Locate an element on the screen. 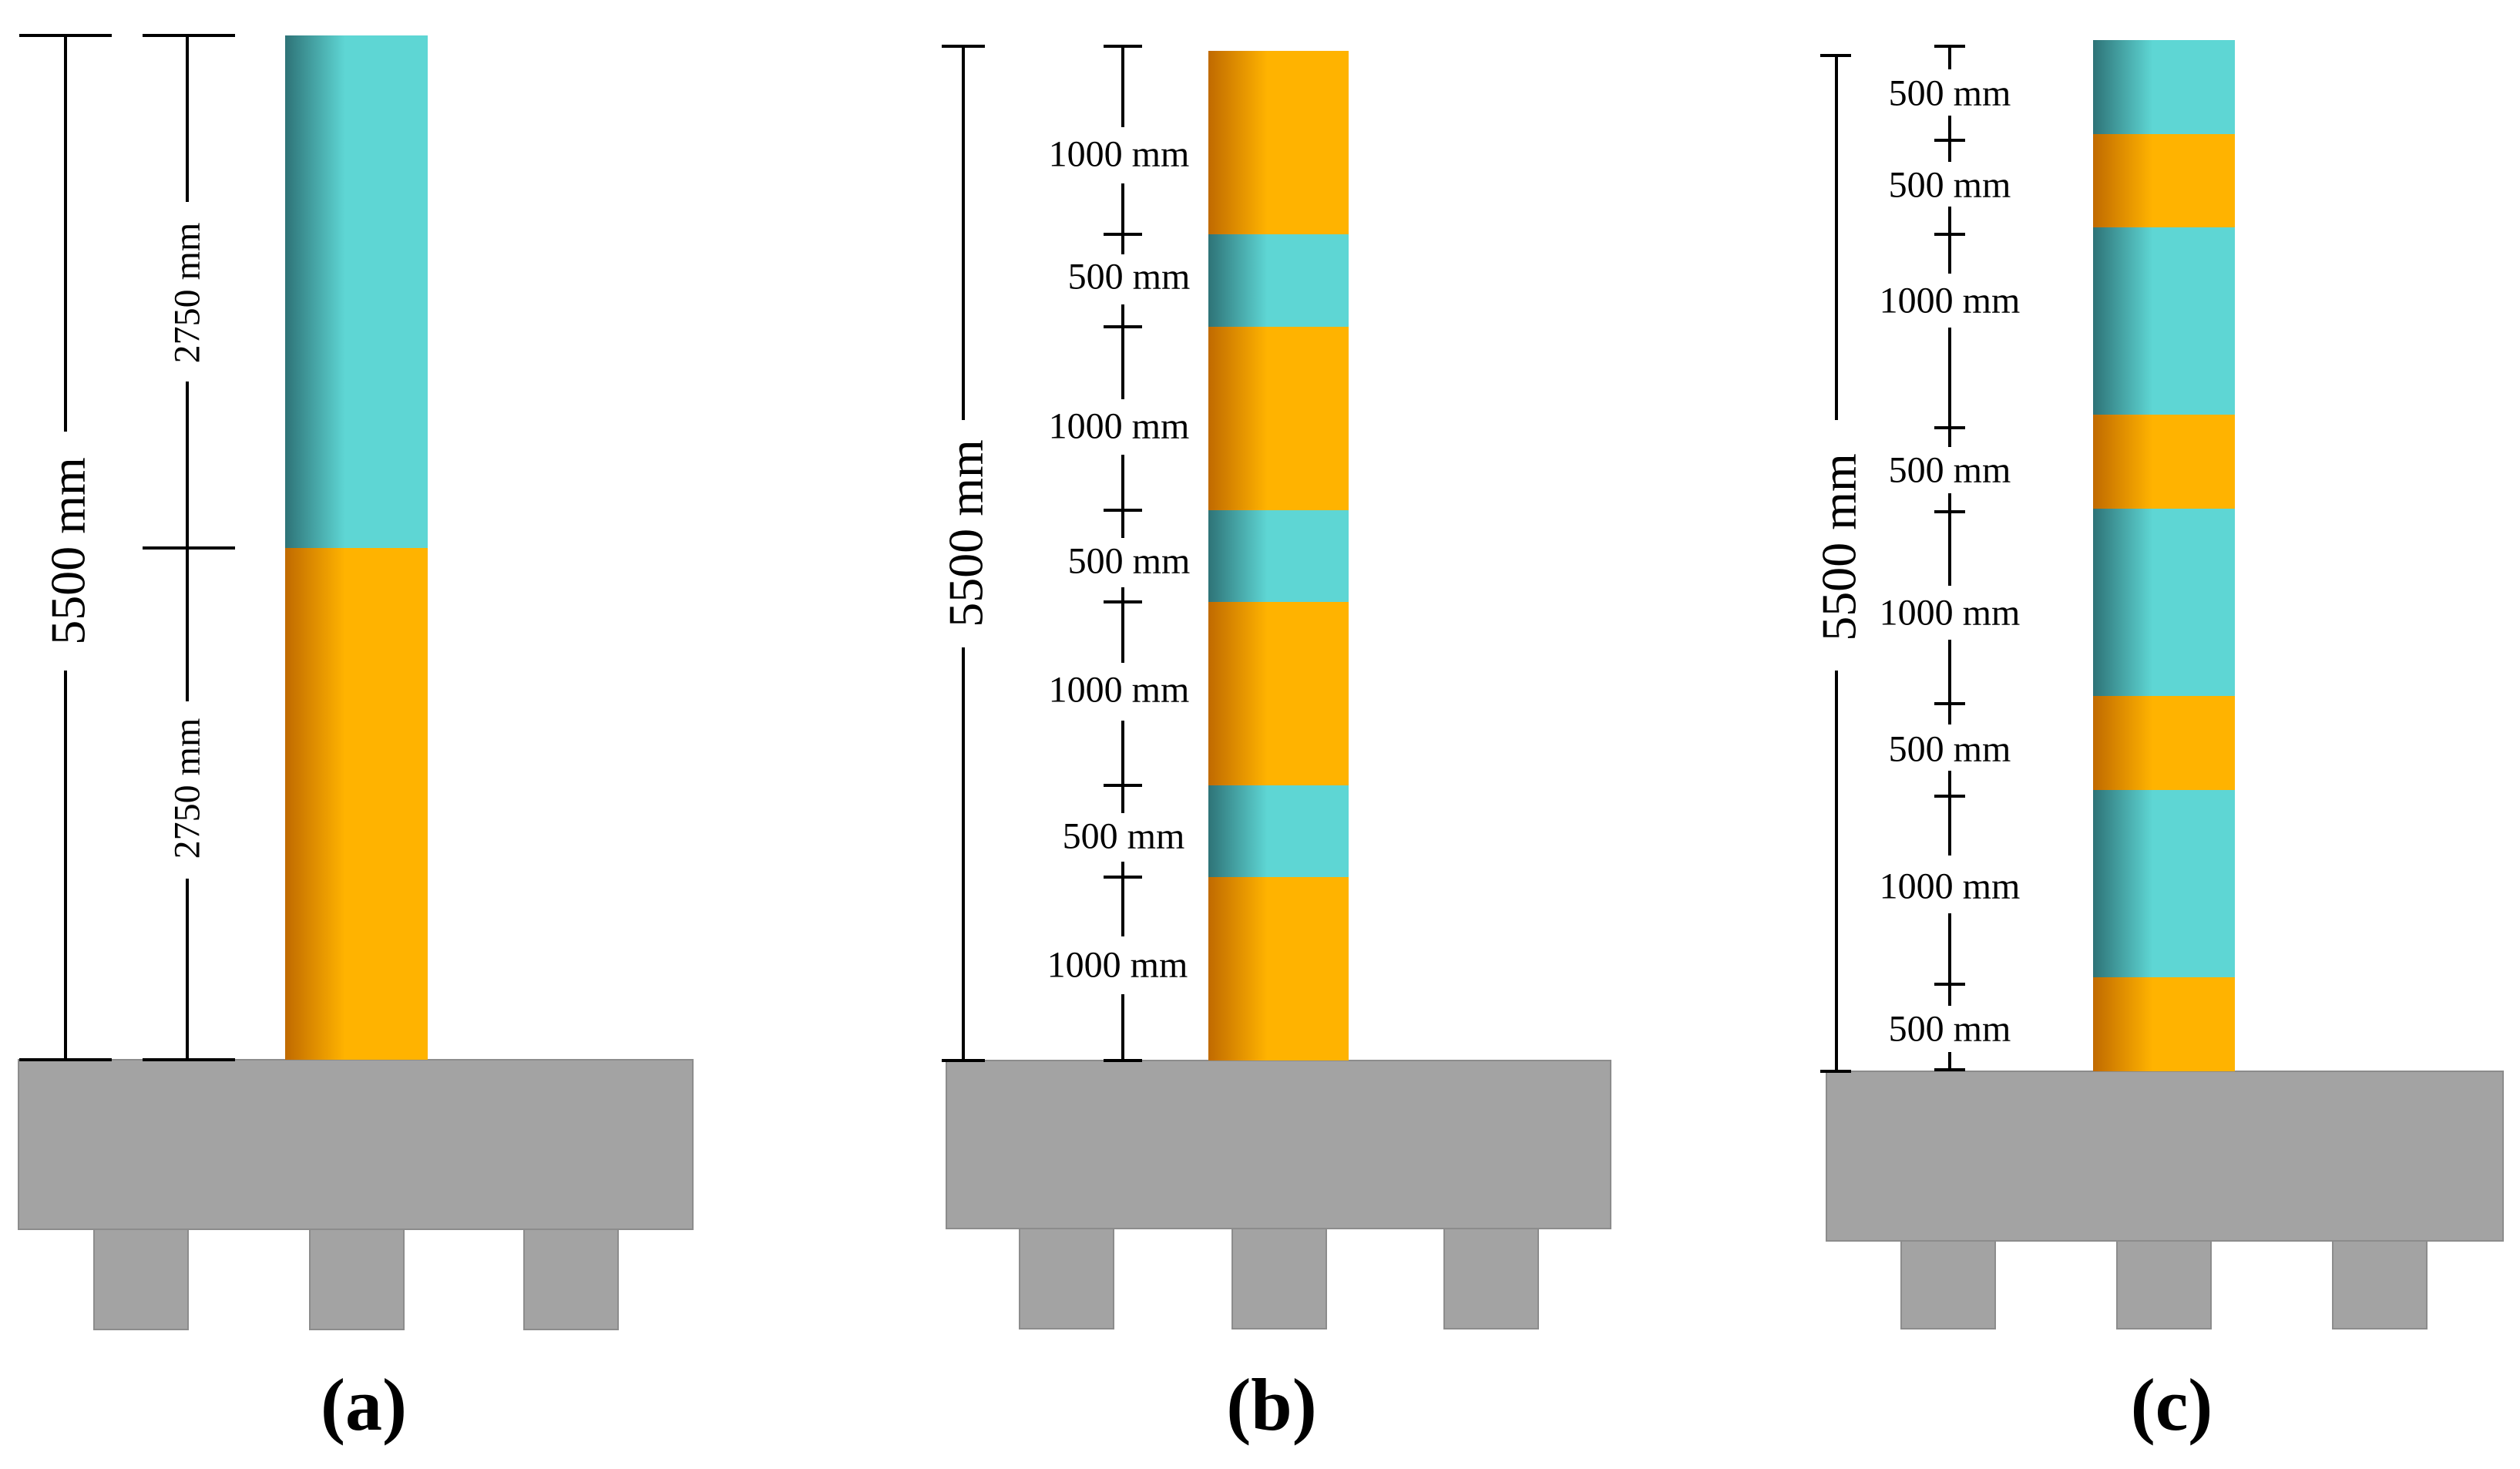 This screenshot has height=1469, width=2520. panel-caption: (b) is located at coordinates (1271, 1404).